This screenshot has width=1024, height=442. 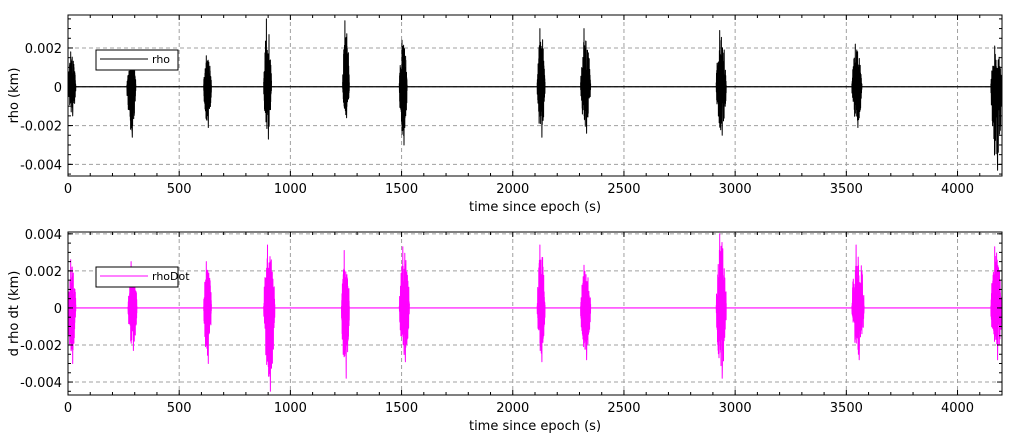 I want to click on legend: rho, so click(x=137, y=60).